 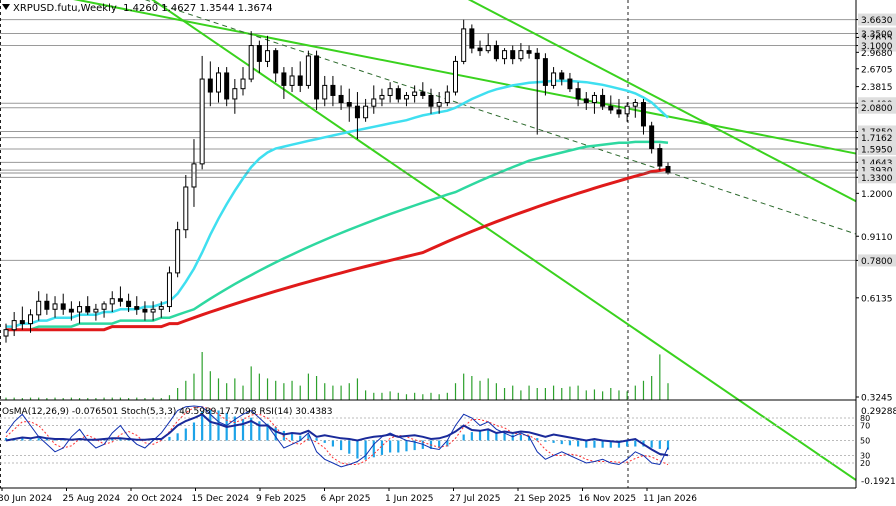 I want to click on time-tick-label: 1 Jun 2025, so click(x=409, y=499).